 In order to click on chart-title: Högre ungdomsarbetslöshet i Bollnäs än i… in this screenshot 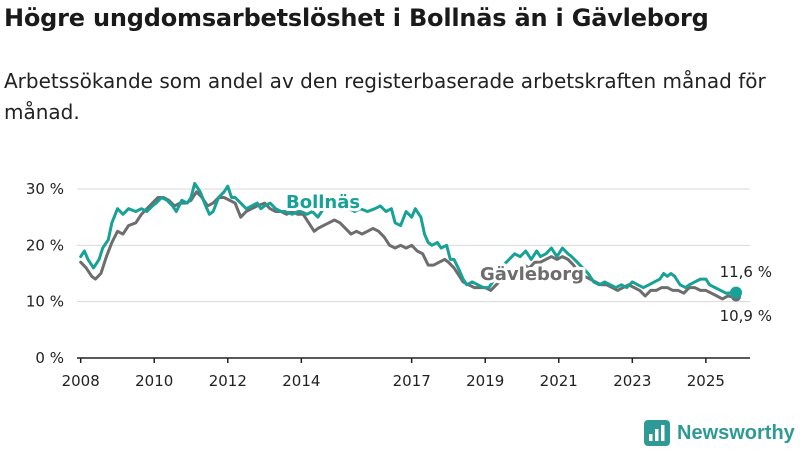, I will do `click(356, 18)`.